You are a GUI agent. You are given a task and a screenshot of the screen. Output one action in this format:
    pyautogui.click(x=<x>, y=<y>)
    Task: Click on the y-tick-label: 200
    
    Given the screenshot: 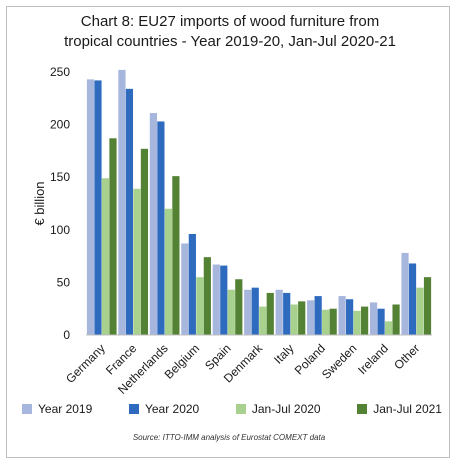 What is the action you would take?
    pyautogui.click(x=60, y=125)
    